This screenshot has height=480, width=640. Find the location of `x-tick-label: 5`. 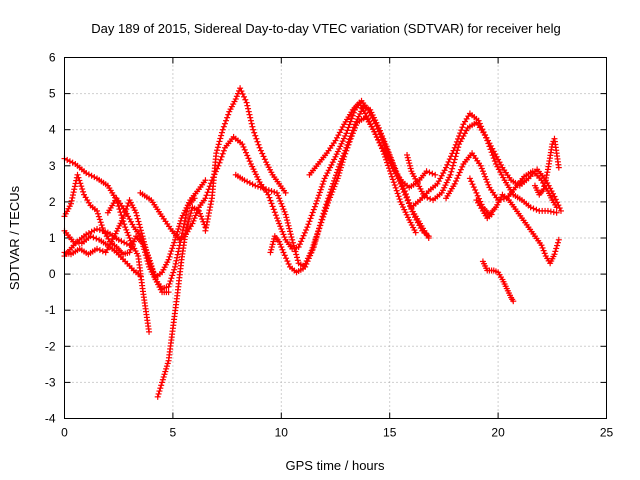

x-tick-label: 5 is located at coordinates (173, 433).